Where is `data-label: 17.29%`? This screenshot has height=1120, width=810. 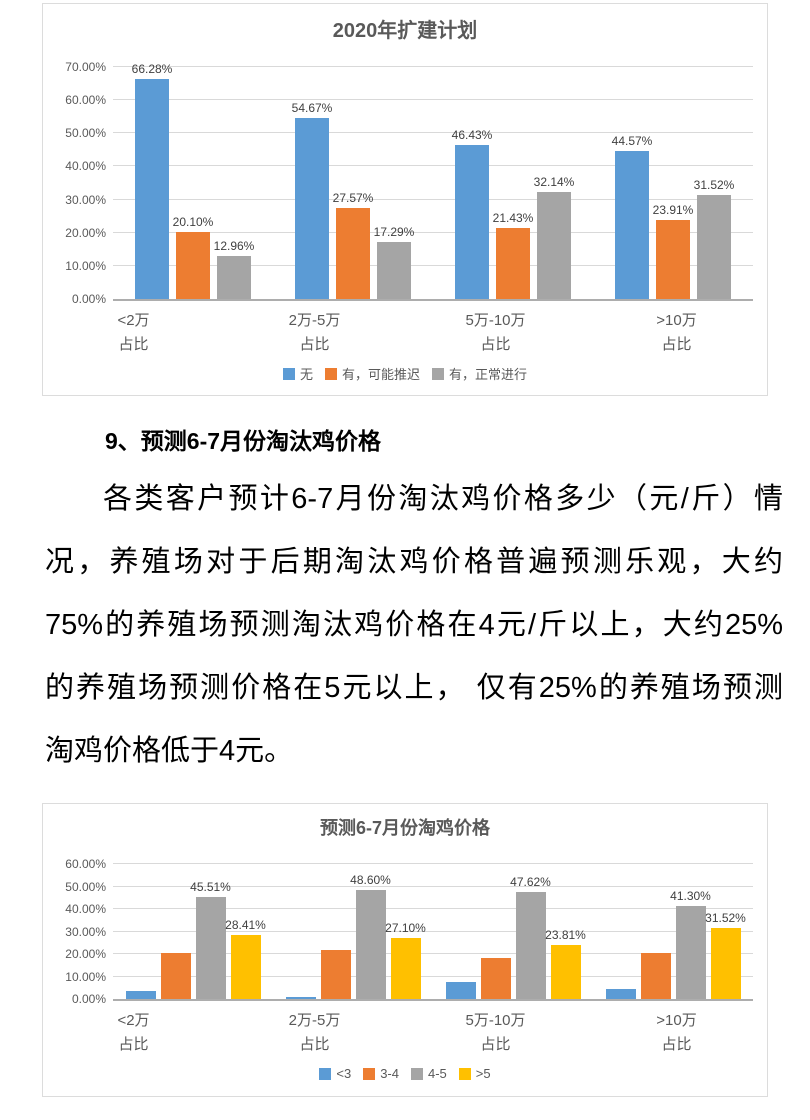 data-label: 17.29% is located at coordinates (394, 231).